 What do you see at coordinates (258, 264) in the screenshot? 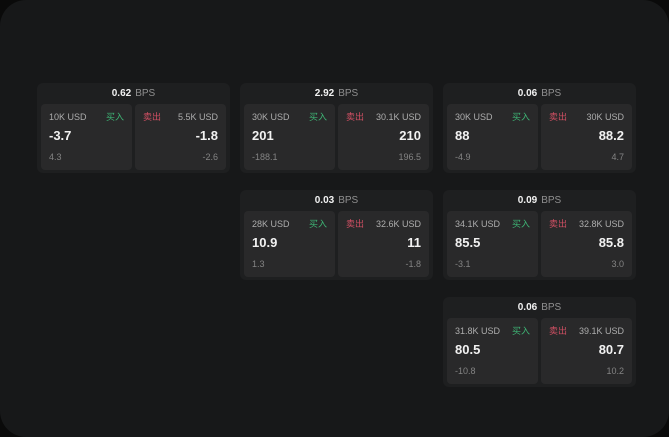
I see `buy-delta: 1.3` at bounding box center [258, 264].